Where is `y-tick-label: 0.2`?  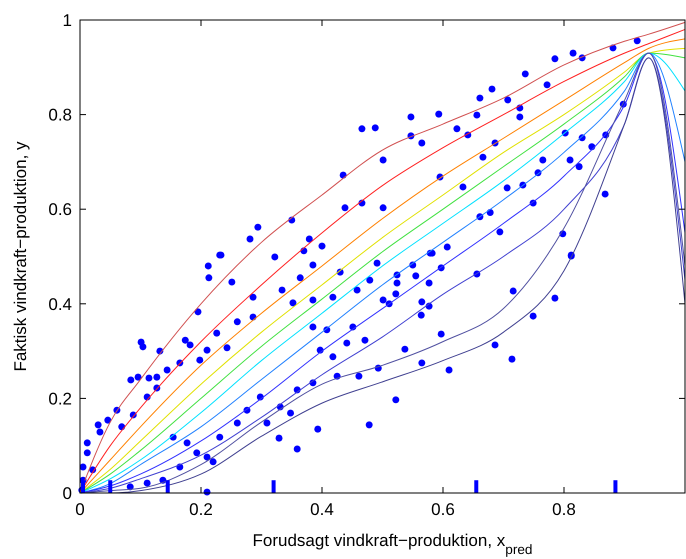
y-tick-label: 0.2 is located at coordinates (60, 398).